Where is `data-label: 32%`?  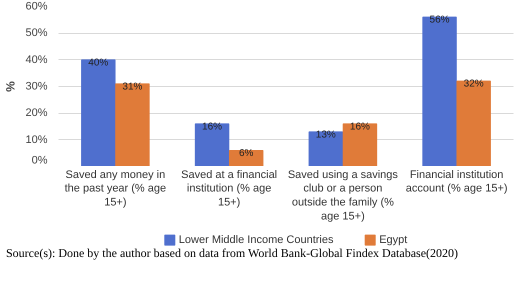 data-label: 32% is located at coordinates (474, 84).